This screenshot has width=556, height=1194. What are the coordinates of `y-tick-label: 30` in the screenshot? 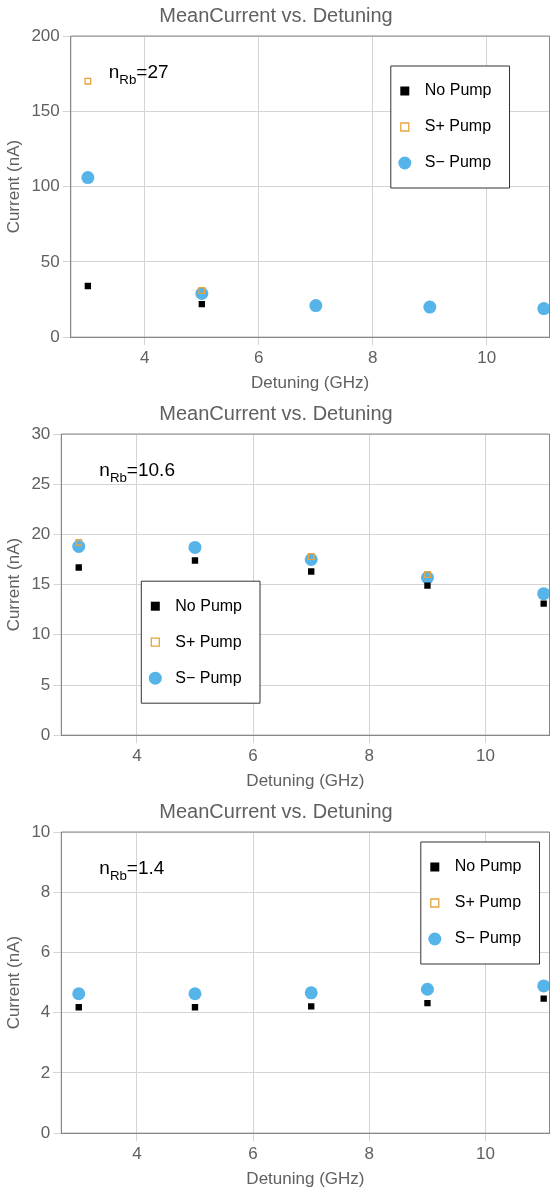 It's located at (41, 433).